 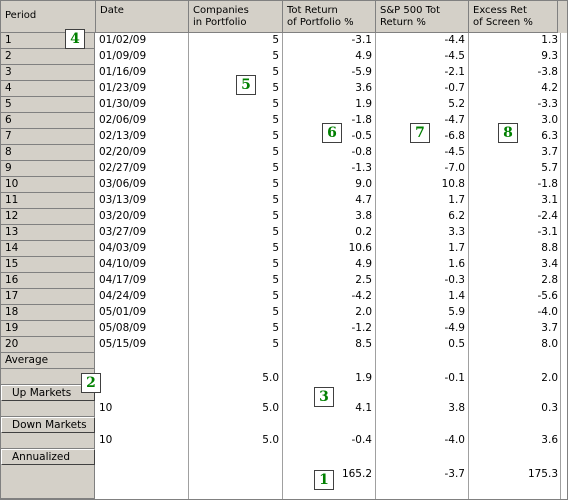 I want to click on row-header-period: 7, so click(x=48, y=137).